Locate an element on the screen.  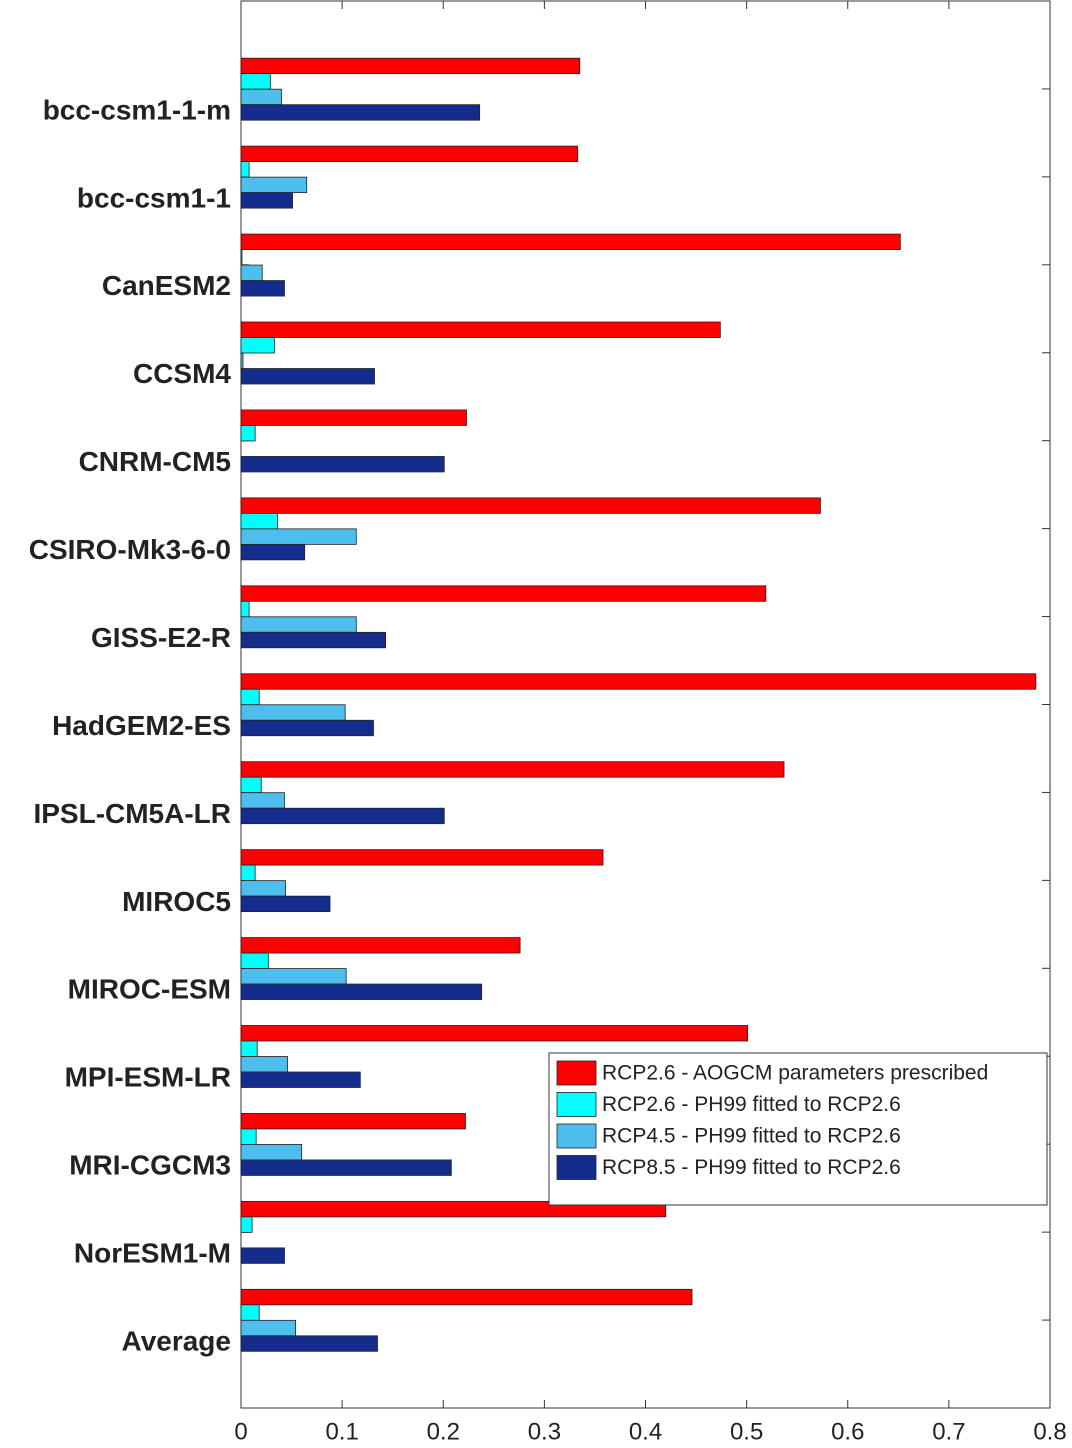
y-tick-label: CNRM-CM5 is located at coordinates (155, 461).